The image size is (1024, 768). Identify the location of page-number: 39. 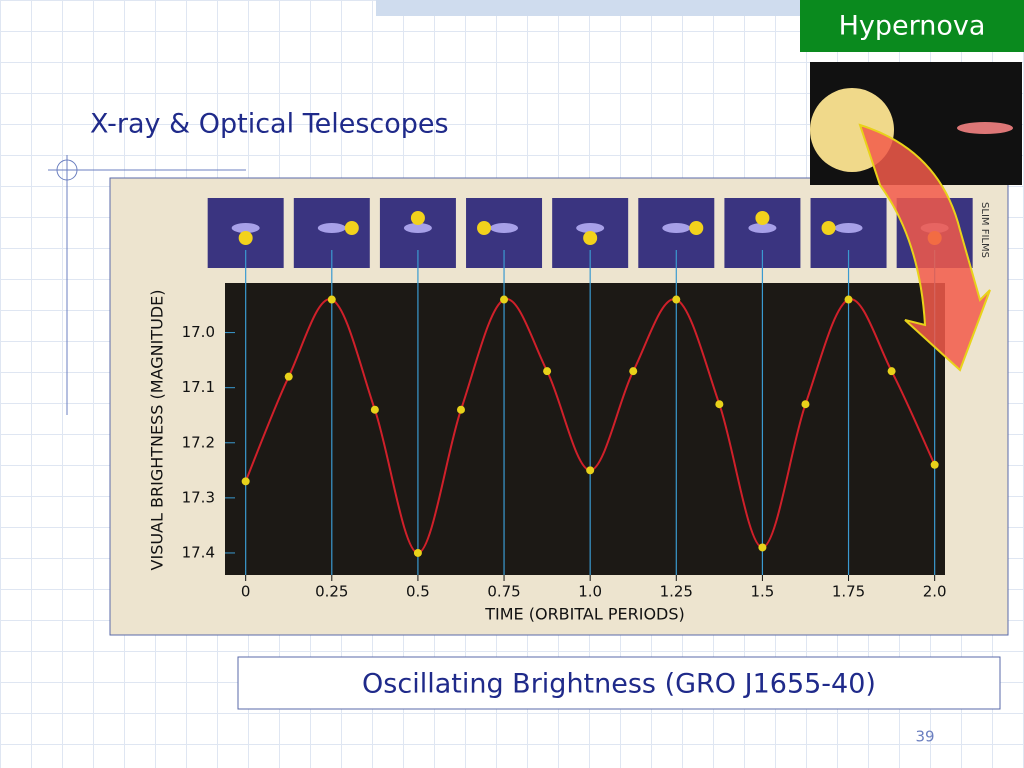
(924, 737).